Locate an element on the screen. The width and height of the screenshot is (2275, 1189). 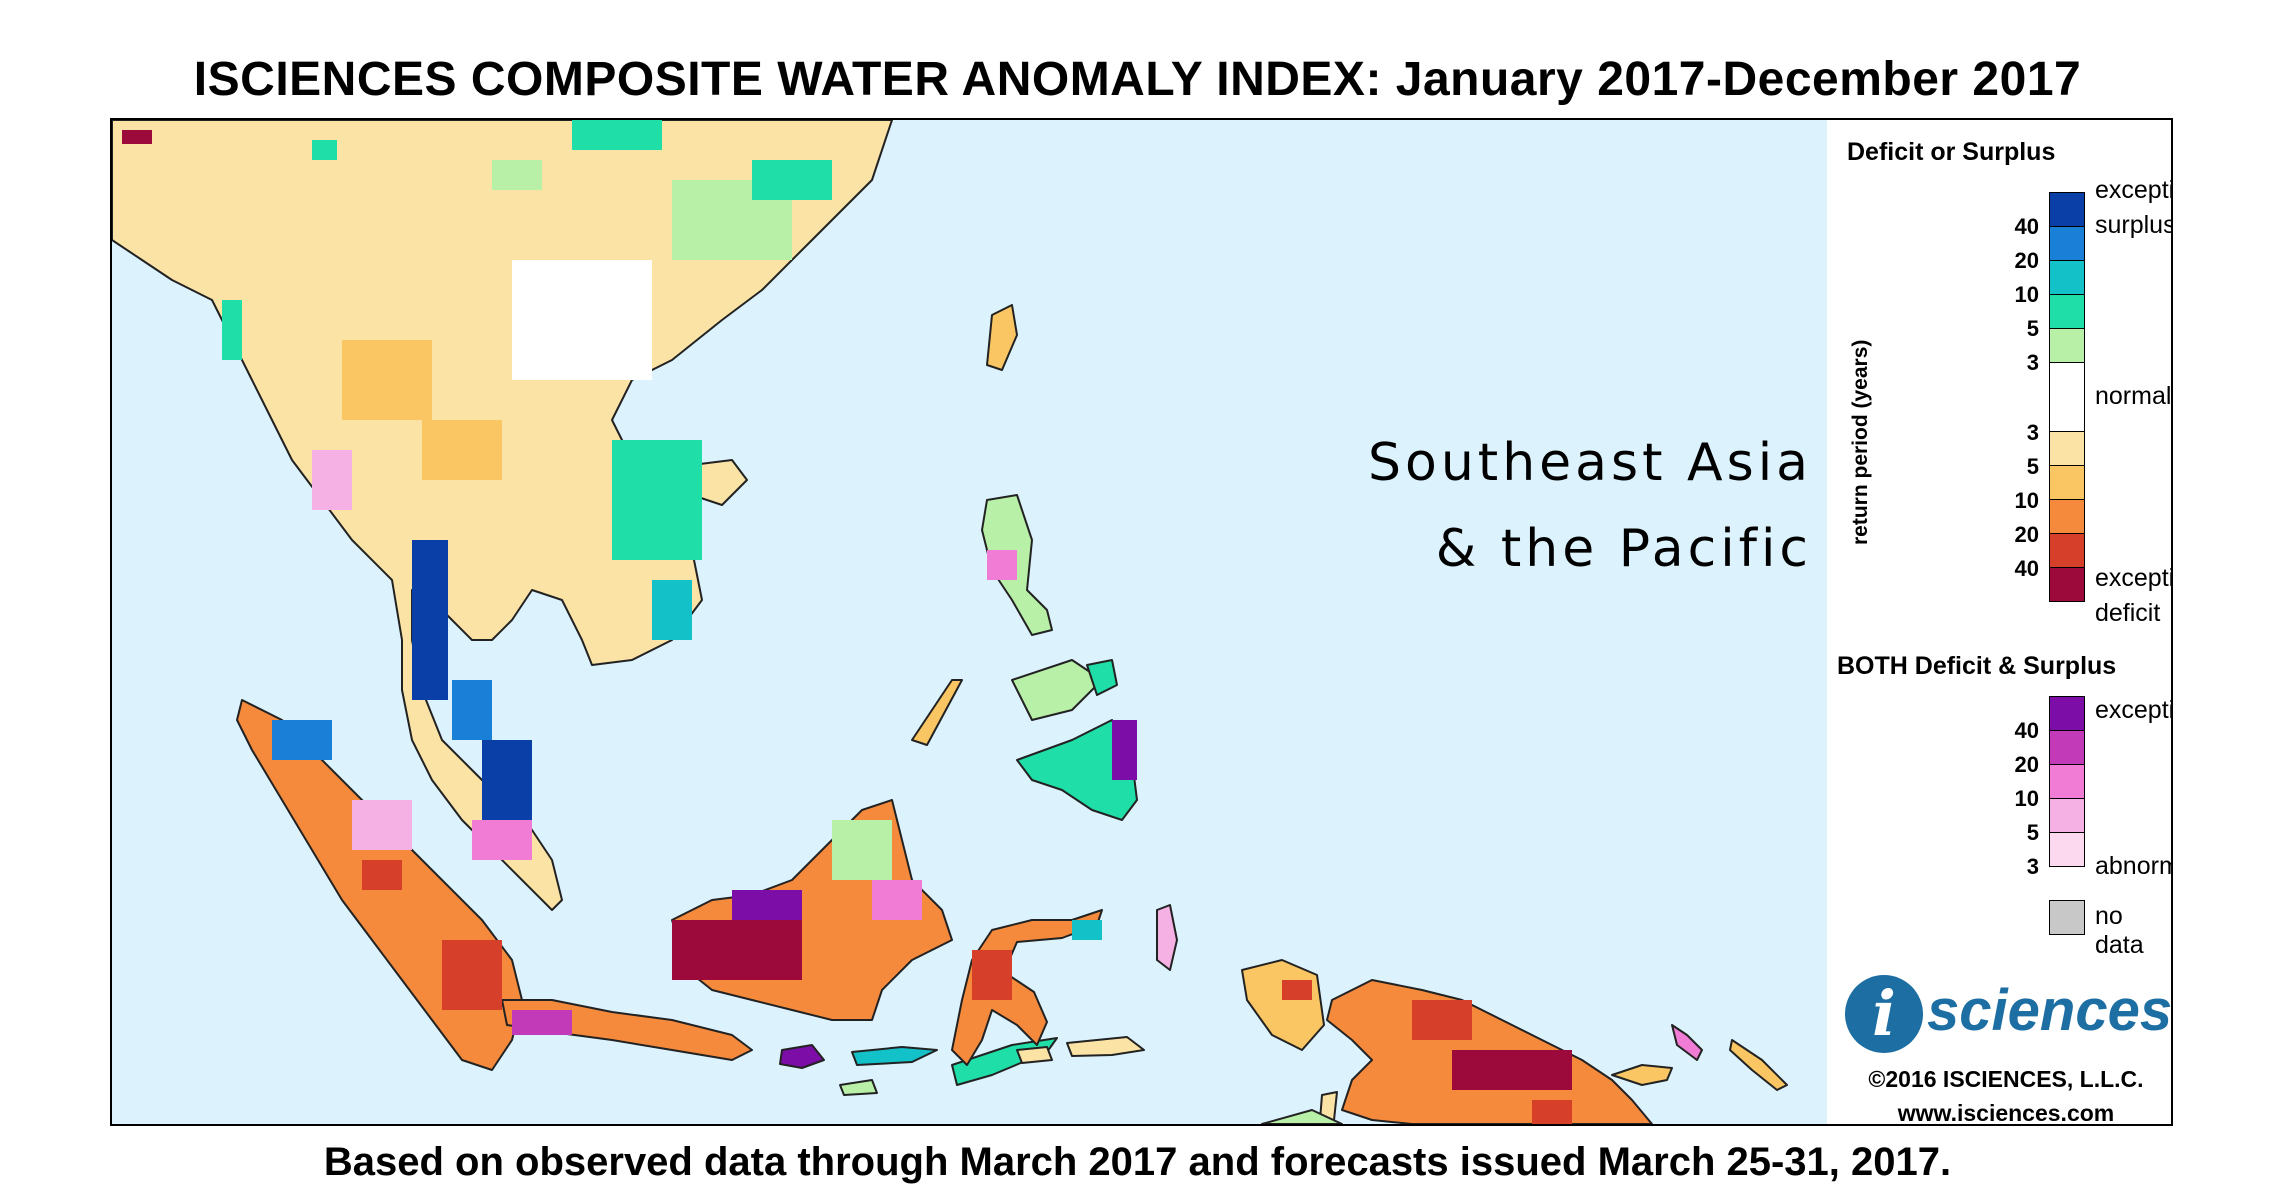
tick-deficit-5: 5 is located at coordinates (2032, 466).